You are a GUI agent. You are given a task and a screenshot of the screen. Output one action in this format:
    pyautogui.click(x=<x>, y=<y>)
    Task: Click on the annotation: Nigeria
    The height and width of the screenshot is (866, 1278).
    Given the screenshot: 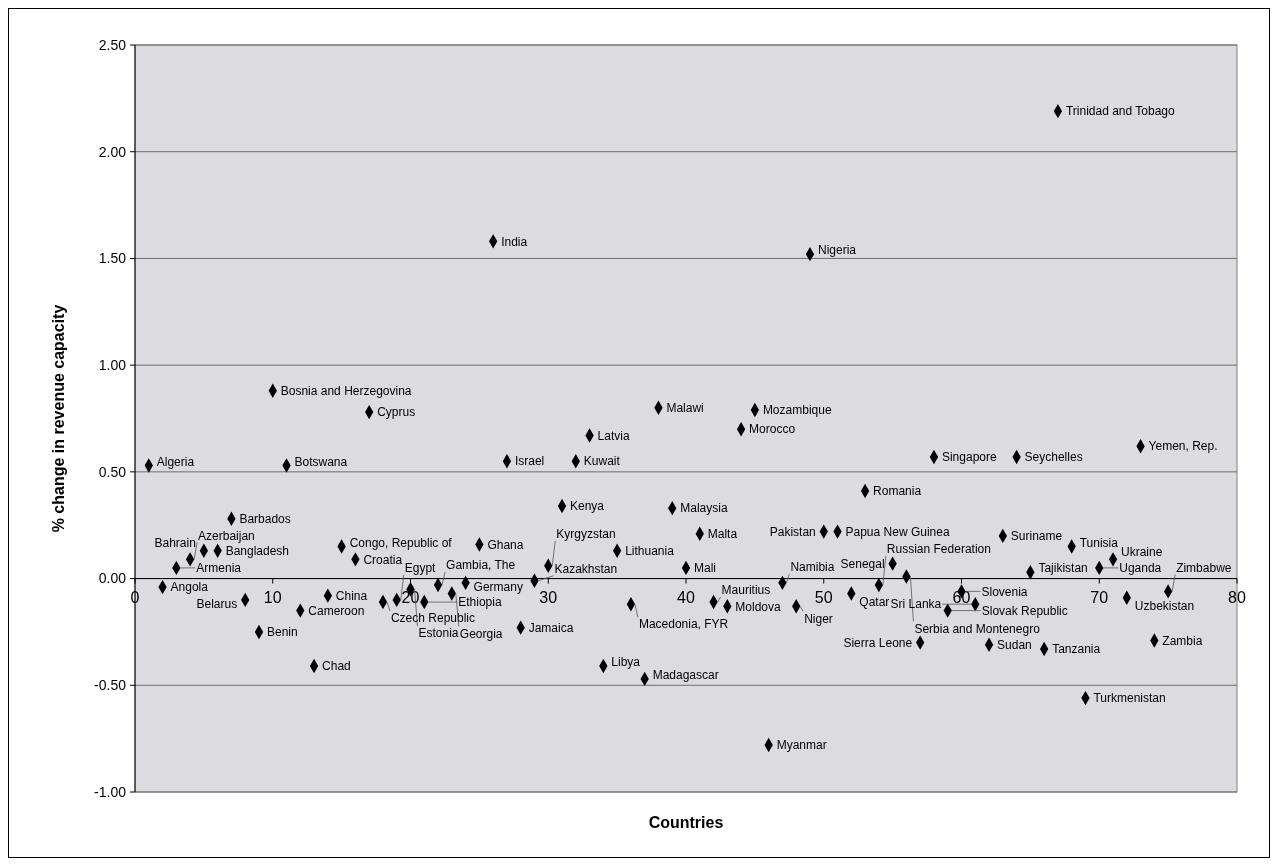 What is the action you would take?
    pyautogui.click(x=837, y=250)
    